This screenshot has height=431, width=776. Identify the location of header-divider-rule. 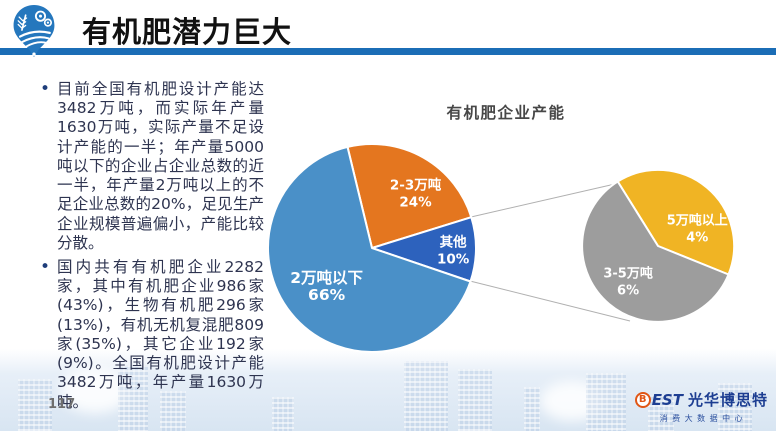
(388, 51).